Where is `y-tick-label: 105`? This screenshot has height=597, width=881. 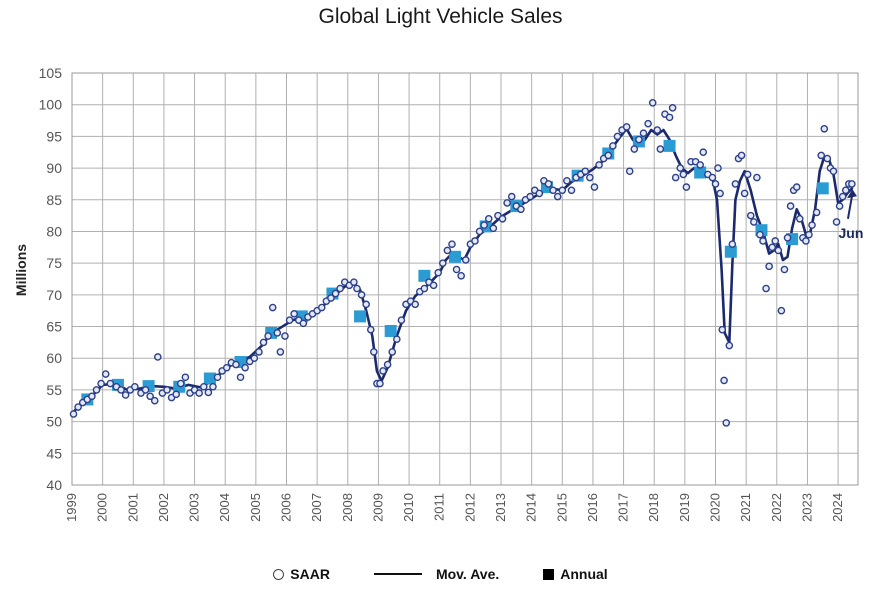
y-tick-label: 105 is located at coordinates (51, 73).